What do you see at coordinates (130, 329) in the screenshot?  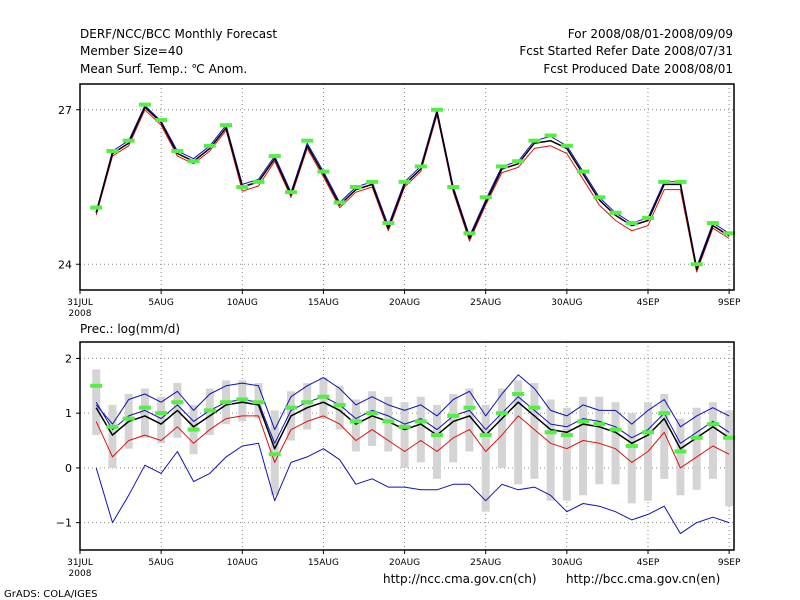 I see `precip-label: Prec.: log(mm/d)` at bounding box center [130, 329].